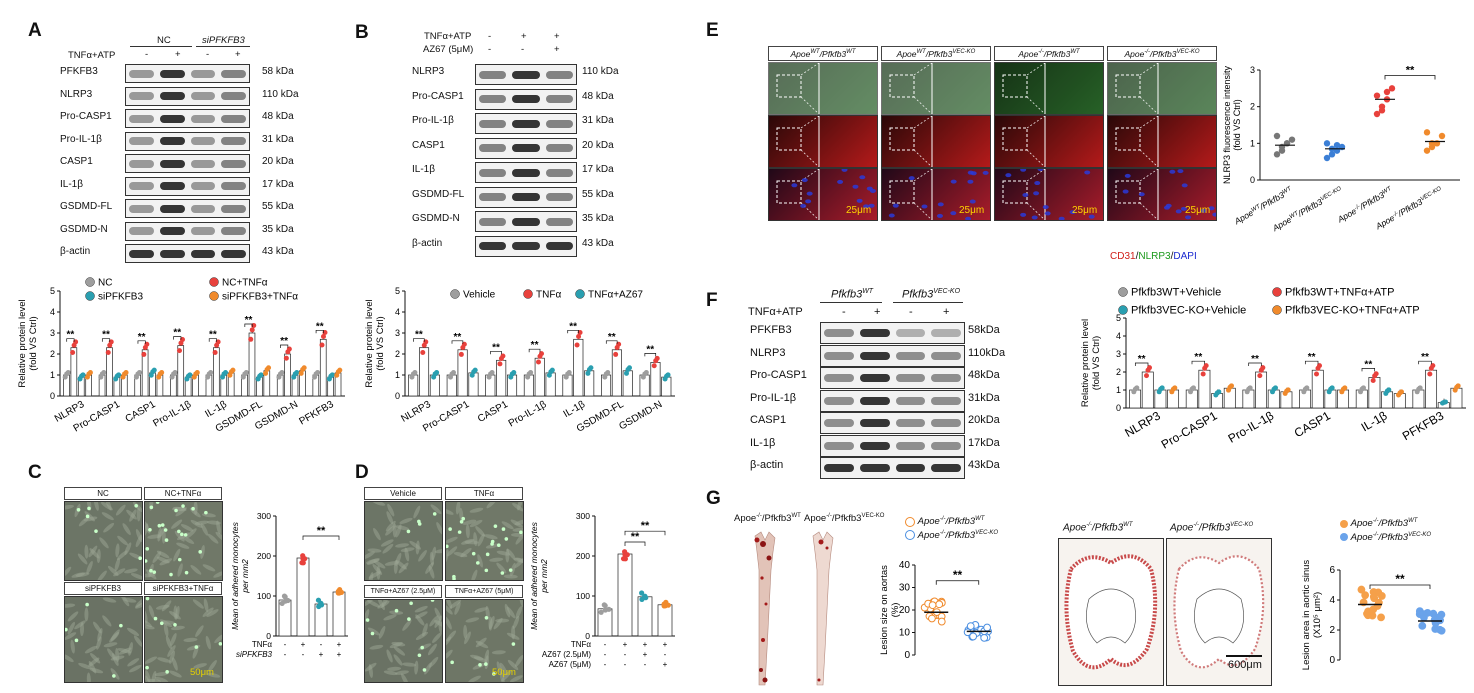 The width and height of the screenshot is (1474, 693). What do you see at coordinates (438, 96) in the screenshot?
I see `blot-label: Pro-CASP1` at bounding box center [438, 96].